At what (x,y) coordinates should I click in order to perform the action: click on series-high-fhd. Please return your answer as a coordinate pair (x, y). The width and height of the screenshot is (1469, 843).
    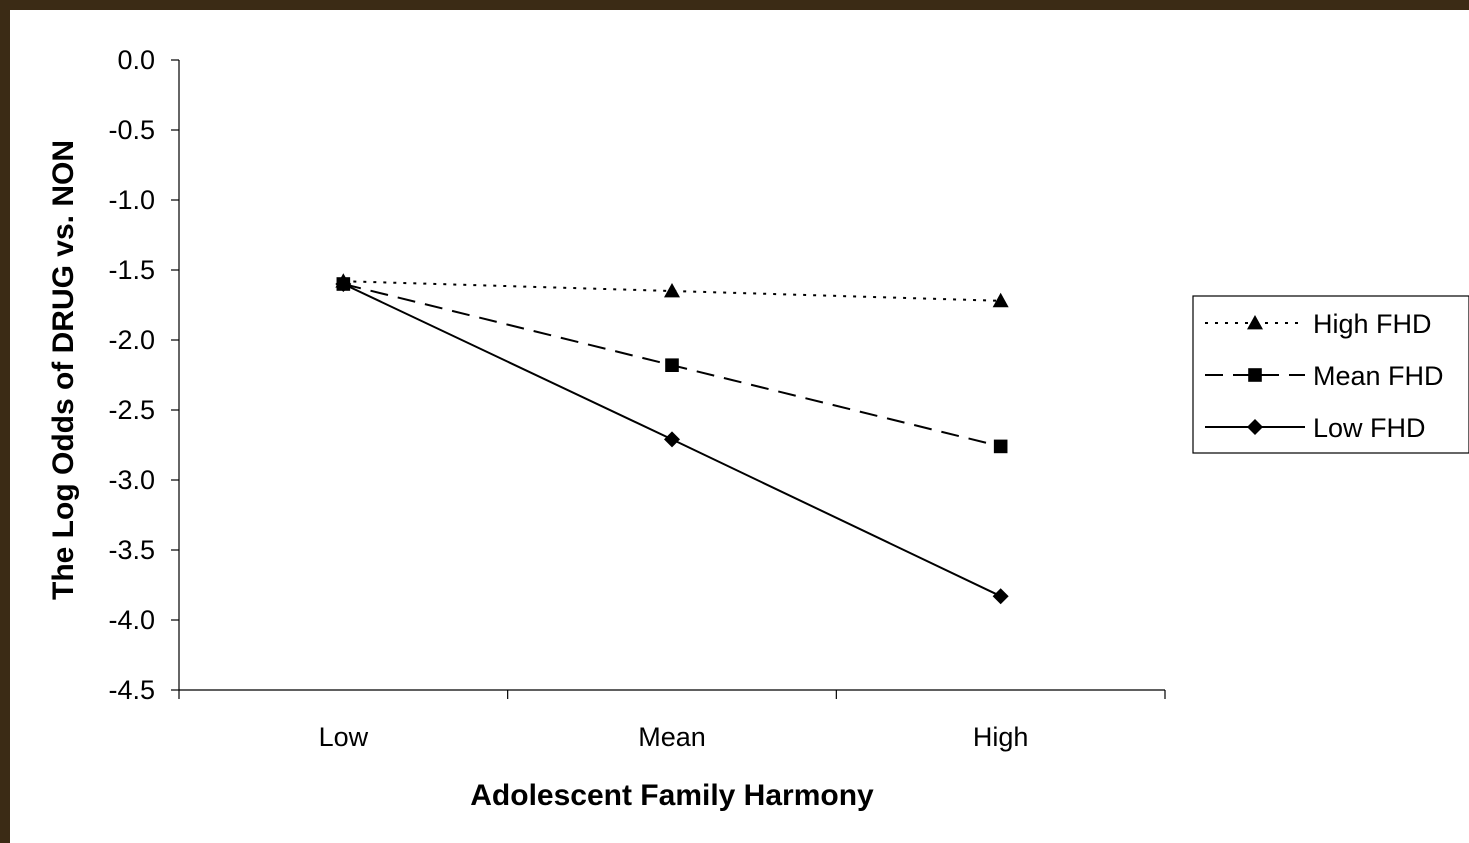
    Looking at the image, I should click on (672, 290).